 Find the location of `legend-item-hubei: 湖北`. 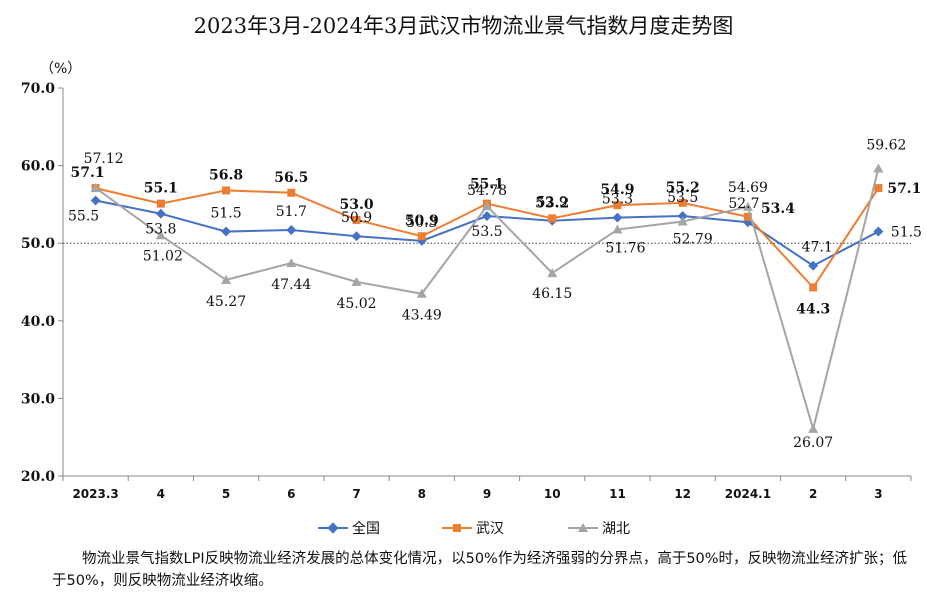

legend-item-hubei: 湖北 is located at coordinates (599, 528).